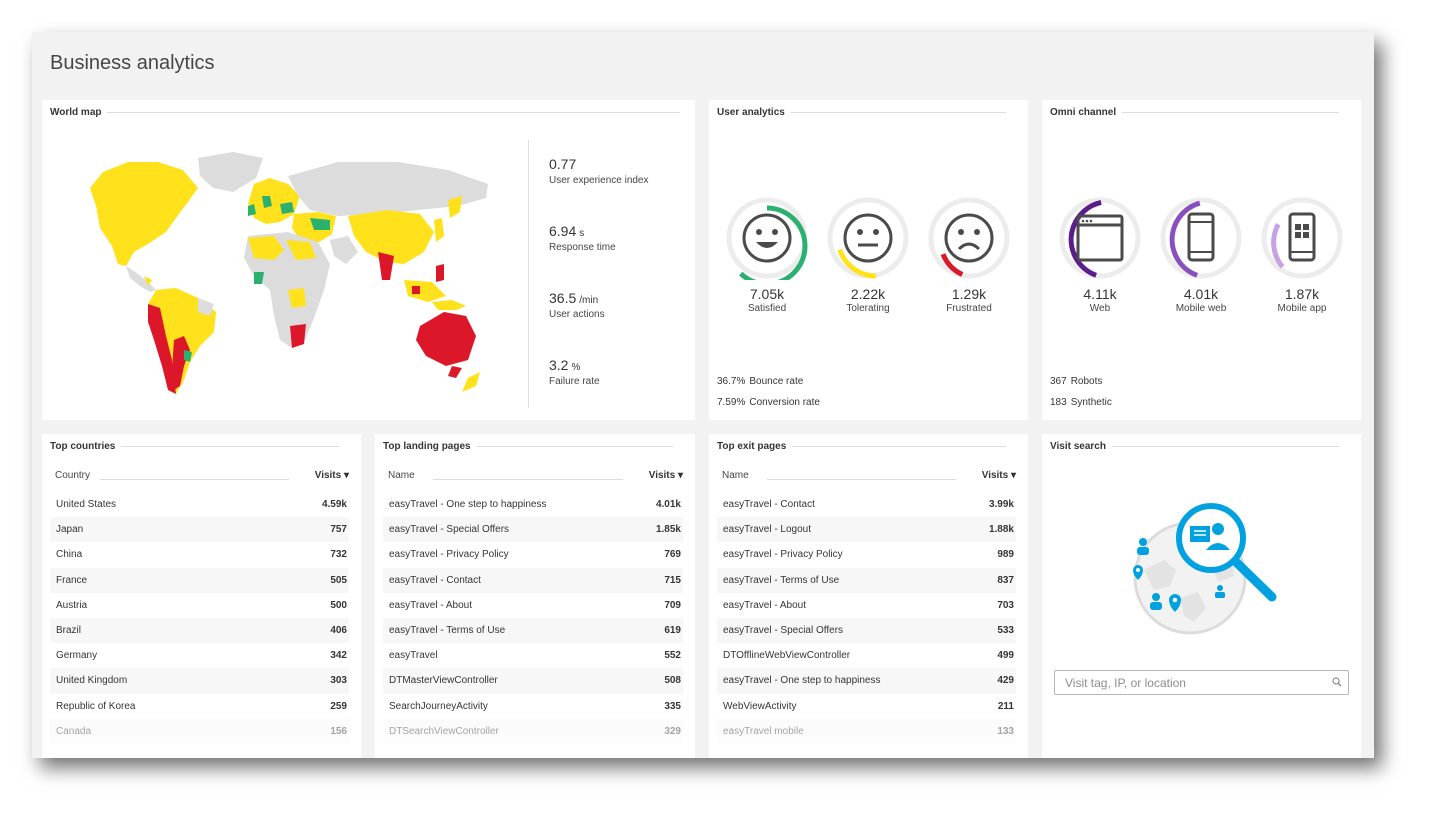  I want to click on kpi-user-experience-index: 0.77 User experience index, so click(599, 171).